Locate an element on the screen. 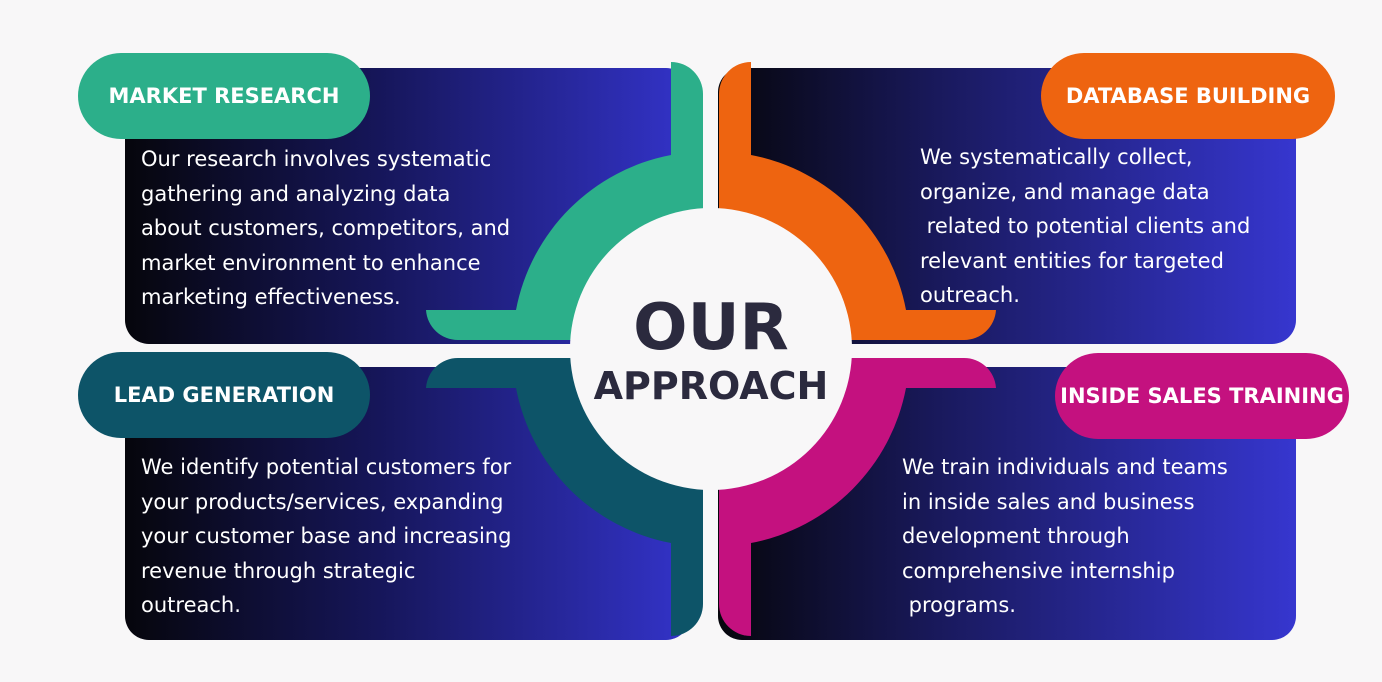 The image size is (1382, 682). title-approach: APPROACH is located at coordinates (711, 386).